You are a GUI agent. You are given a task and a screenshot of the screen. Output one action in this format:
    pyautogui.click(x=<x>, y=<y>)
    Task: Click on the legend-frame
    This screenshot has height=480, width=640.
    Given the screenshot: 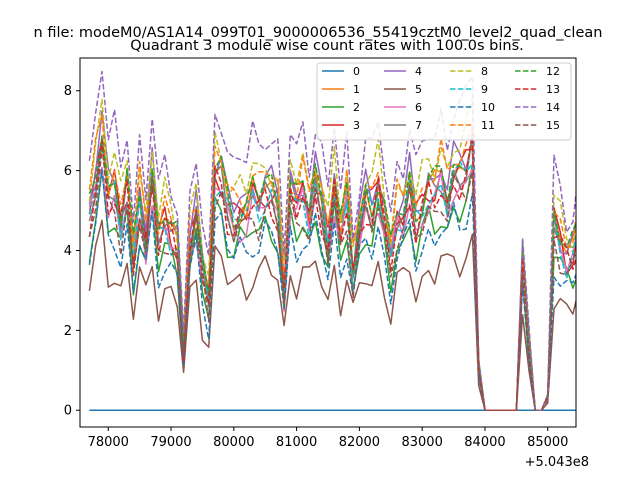 What is the action you would take?
    pyautogui.click(x=444, y=101)
    